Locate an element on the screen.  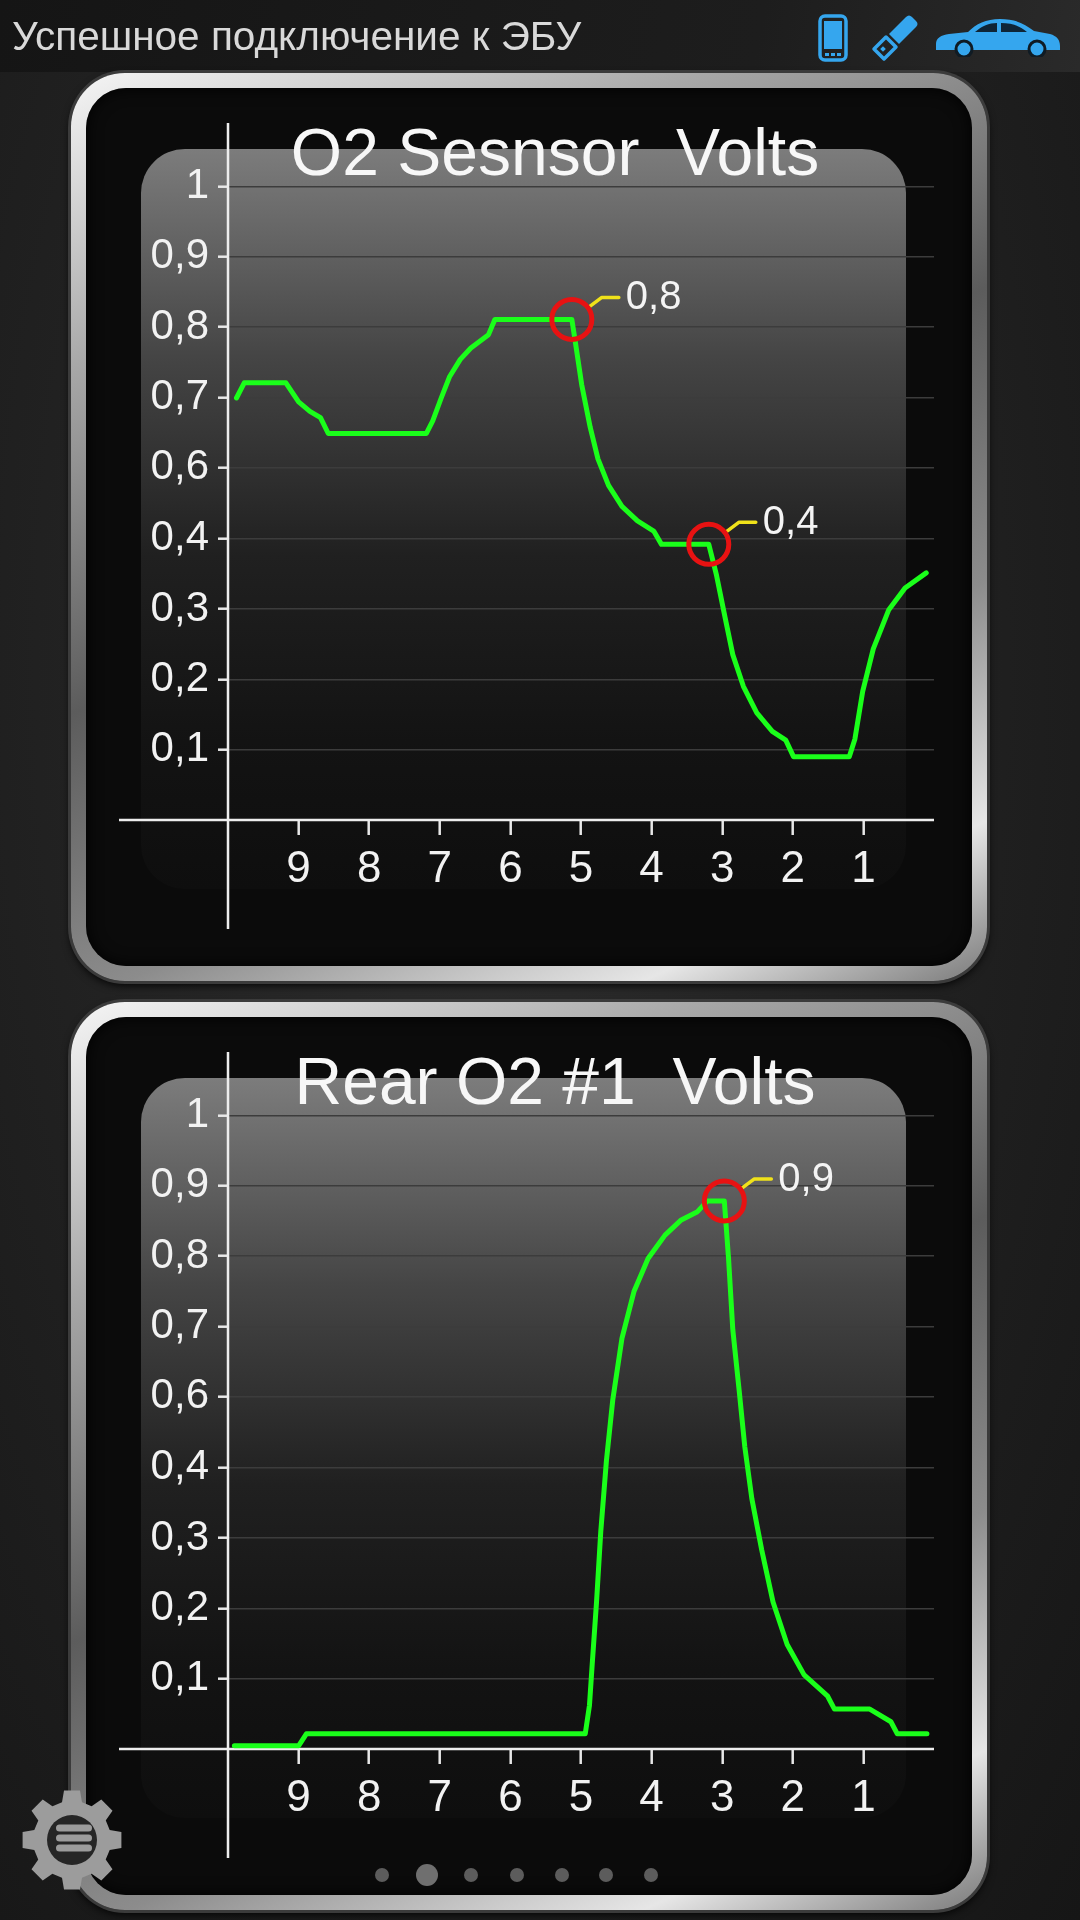
annotation: 0,8 is located at coordinates (653, 295).